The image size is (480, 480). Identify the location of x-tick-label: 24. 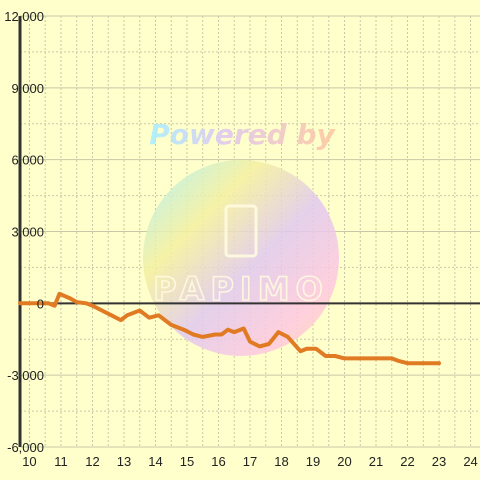
(470, 461).